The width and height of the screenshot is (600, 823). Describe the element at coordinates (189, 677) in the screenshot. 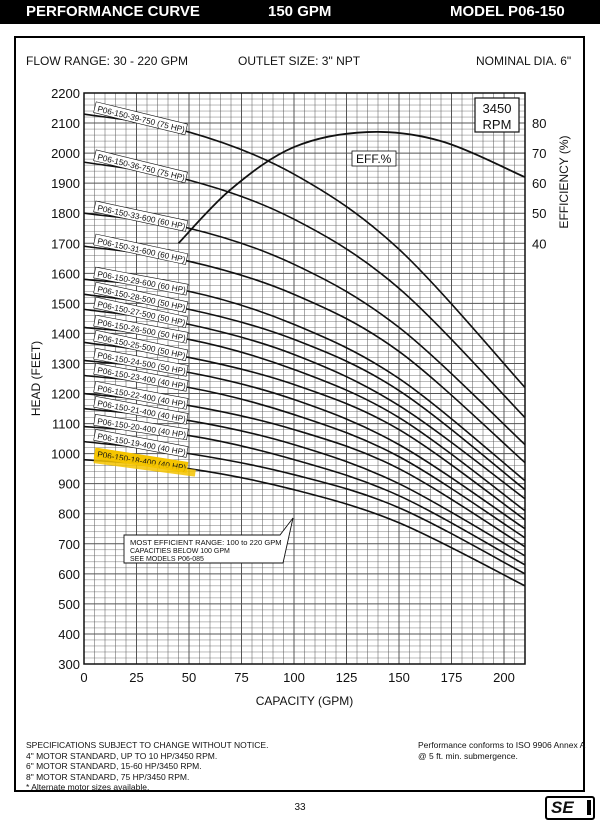

I see `x-tick-label: 50` at that location.